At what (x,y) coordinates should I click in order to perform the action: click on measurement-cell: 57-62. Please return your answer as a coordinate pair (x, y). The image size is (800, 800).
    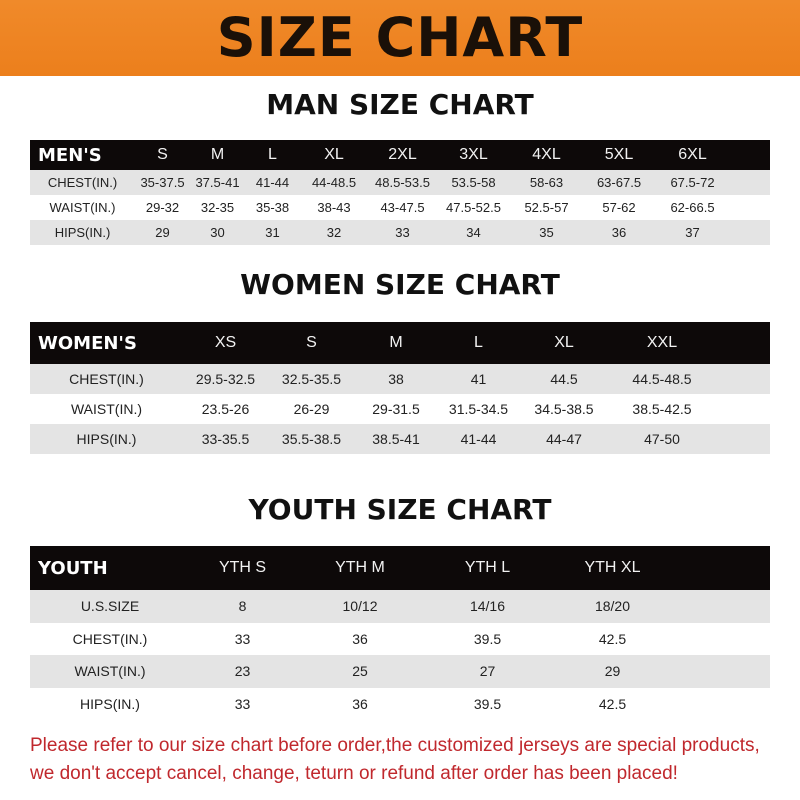
    Looking at the image, I should click on (619, 207).